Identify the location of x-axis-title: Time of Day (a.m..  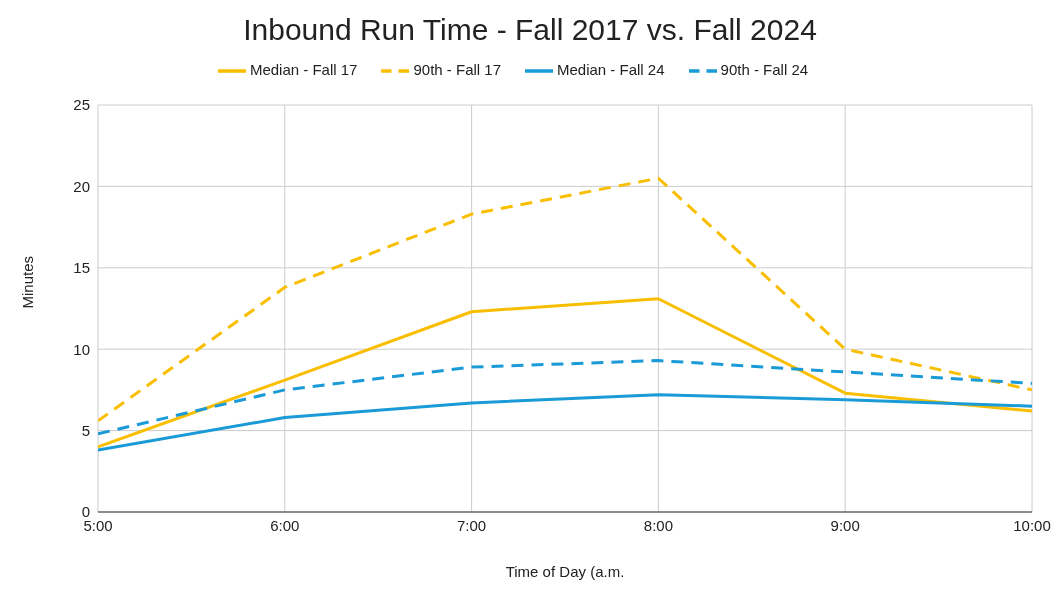
(565, 571).